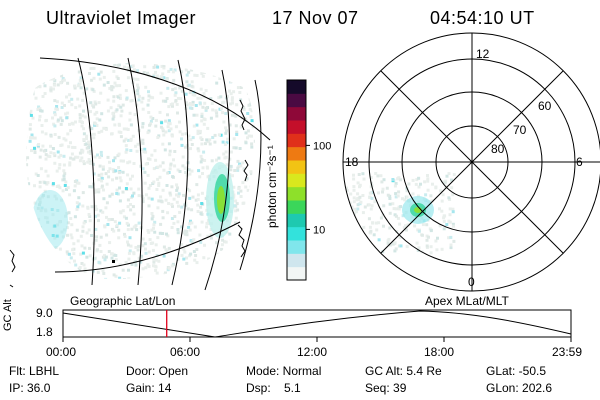 The image size is (600, 400). Describe the element at coordinates (519, 388) in the screenshot. I see `info-glon: GLon: 202.6` at that location.